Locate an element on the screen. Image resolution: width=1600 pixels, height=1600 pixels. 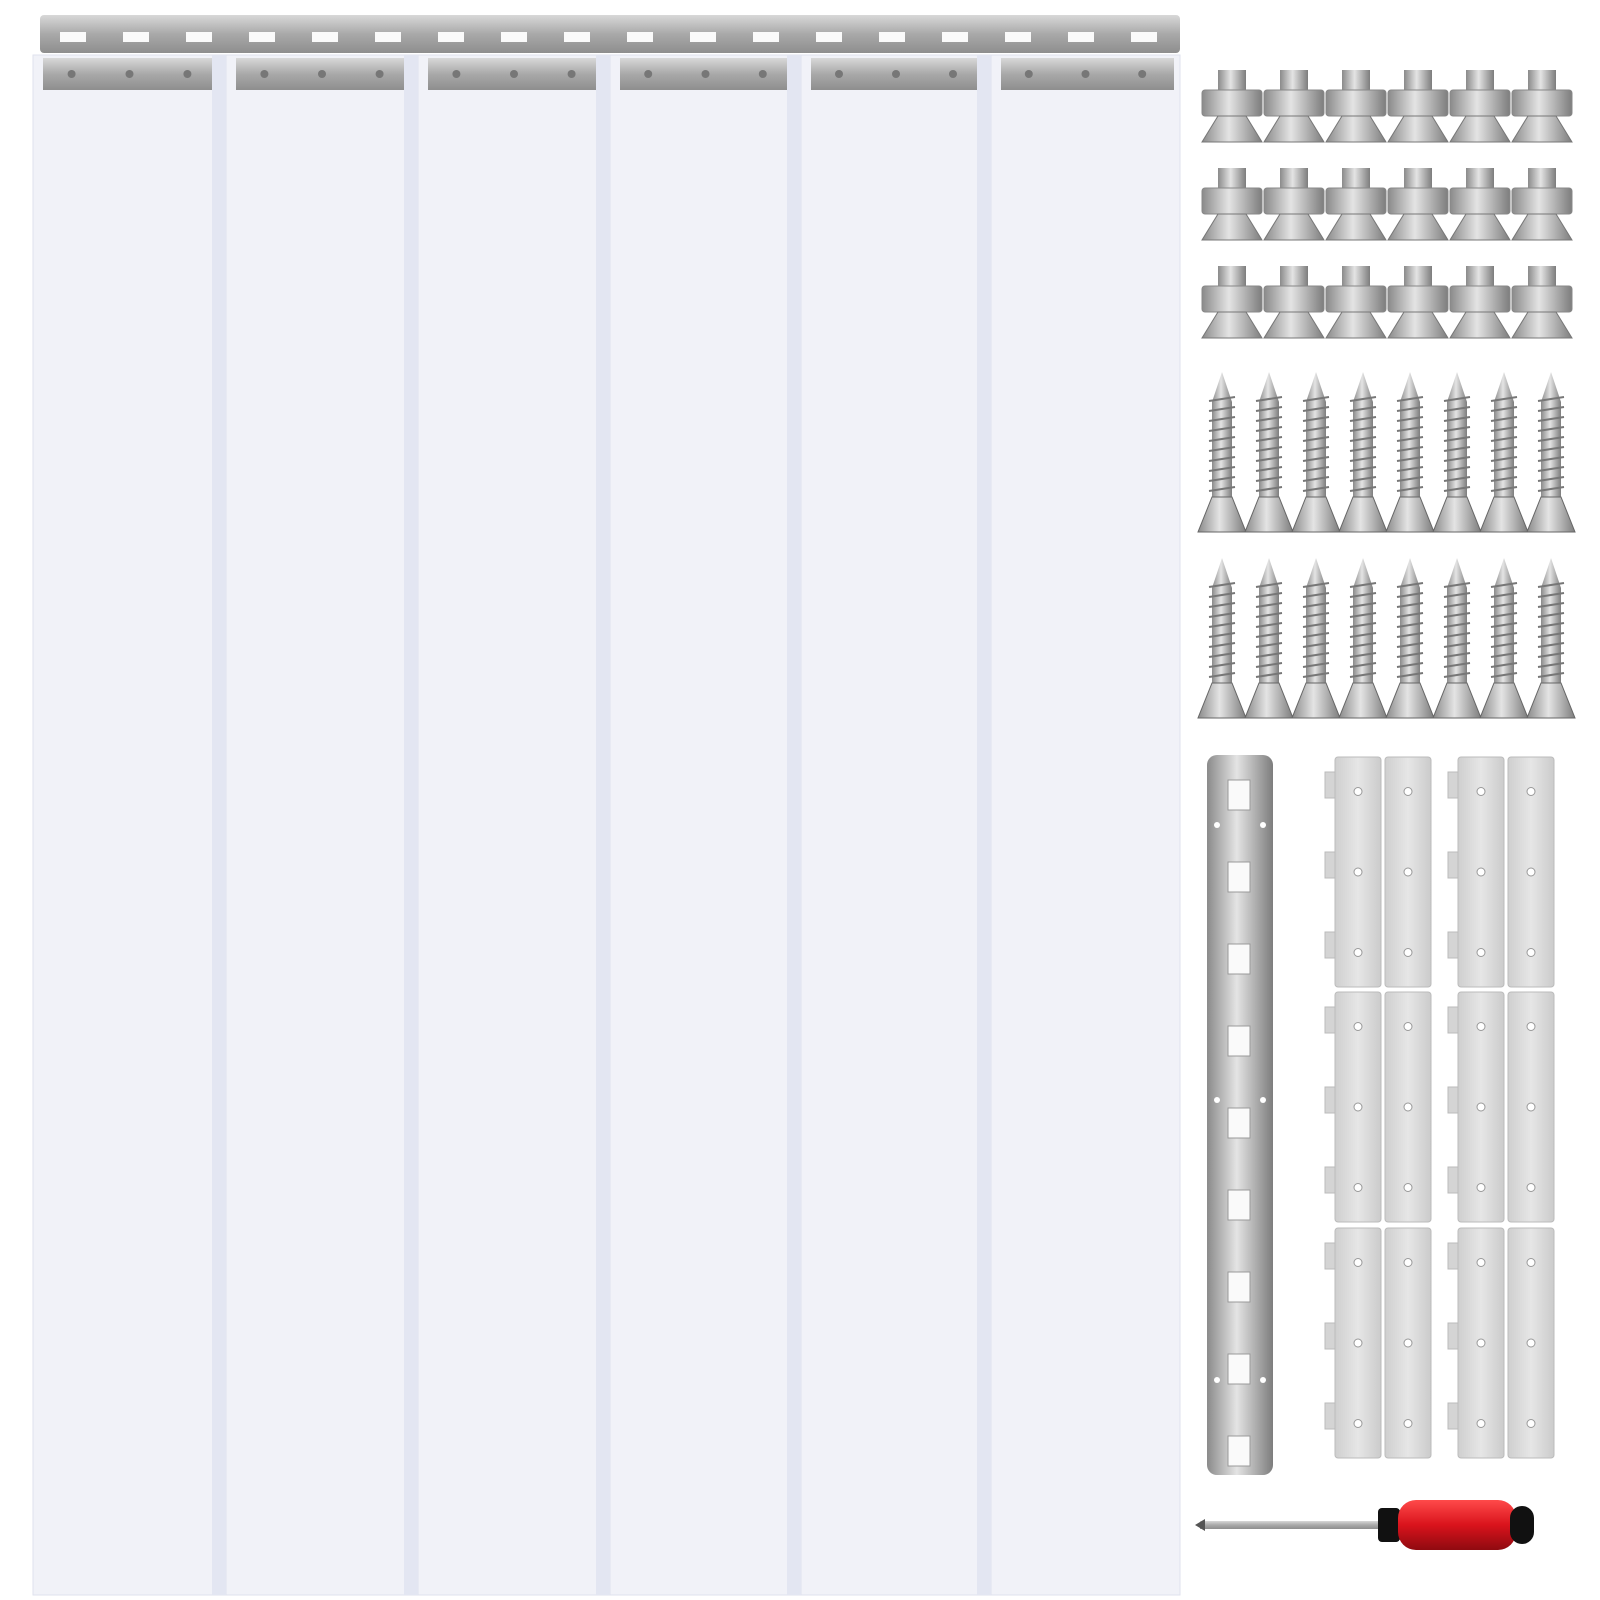
strip is located at coordinates (705, 825).